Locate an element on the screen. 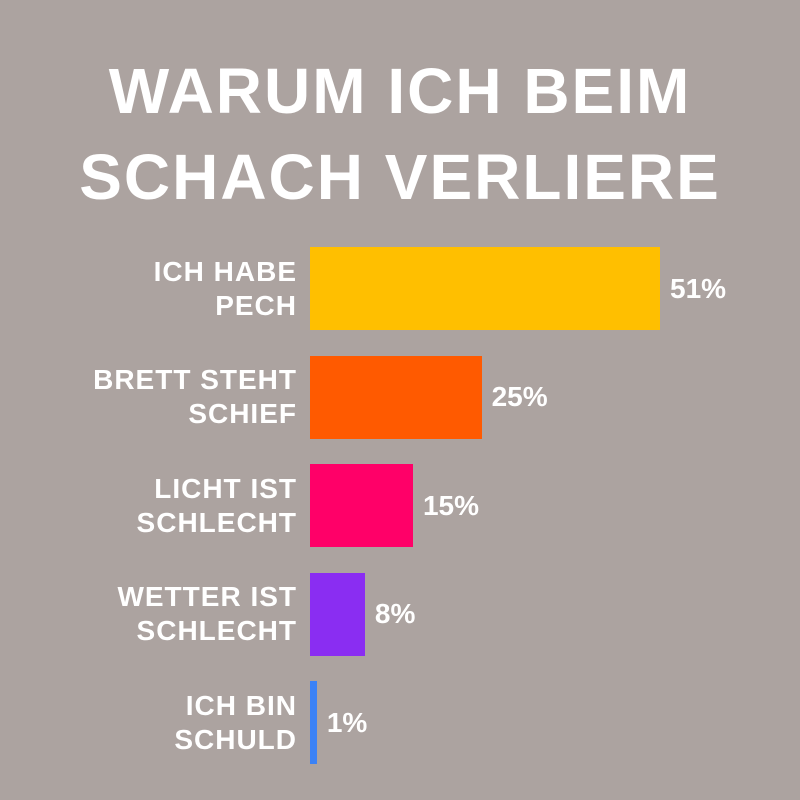 The width and height of the screenshot is (800, 800). value-label: 15% is located at coordinates (450, 505).